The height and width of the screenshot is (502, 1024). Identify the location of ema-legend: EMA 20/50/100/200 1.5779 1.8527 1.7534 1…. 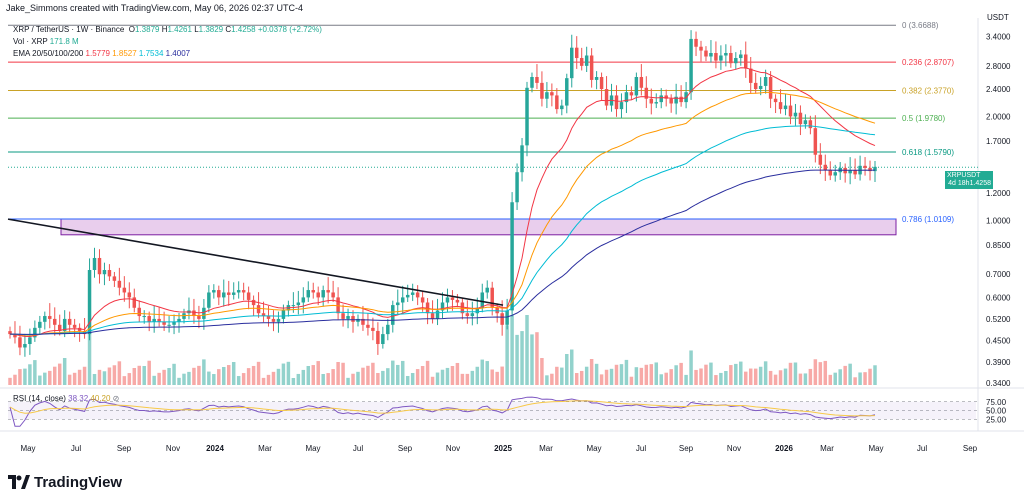
(101, 54).